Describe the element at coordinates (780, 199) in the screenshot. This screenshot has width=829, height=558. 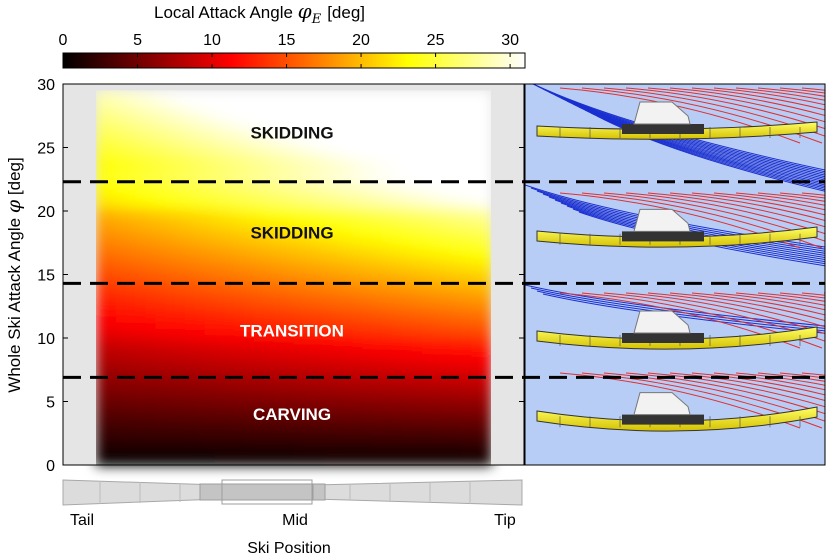
I see `streamline` at that location.